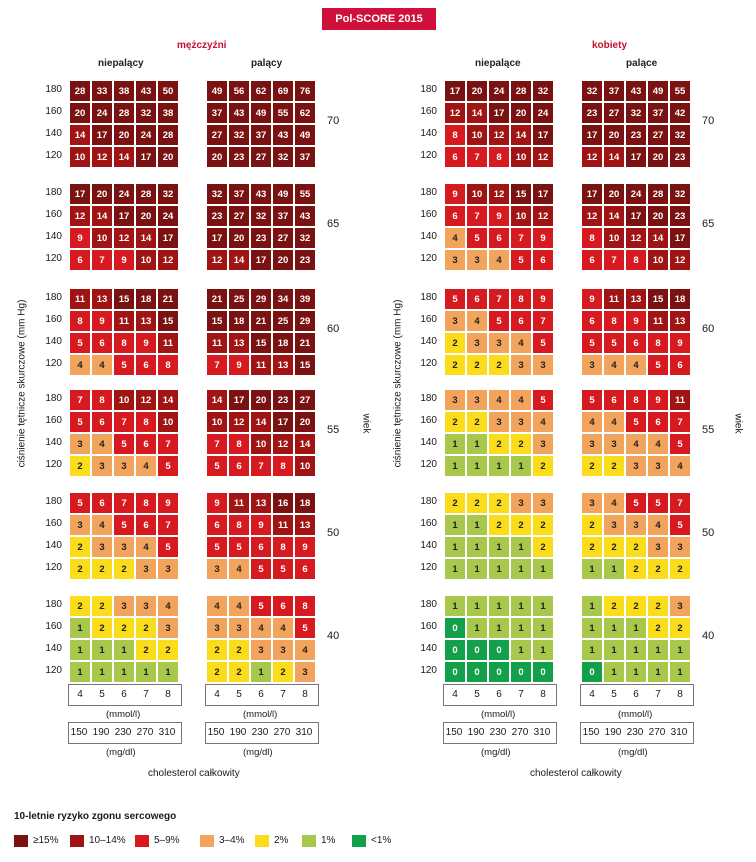 The width and height of the screenshot is (756, 862). What do you see at coordinates (261, 299) in the screenshot?
I see `risk-cell: 29` at bounding box center [261, 299].